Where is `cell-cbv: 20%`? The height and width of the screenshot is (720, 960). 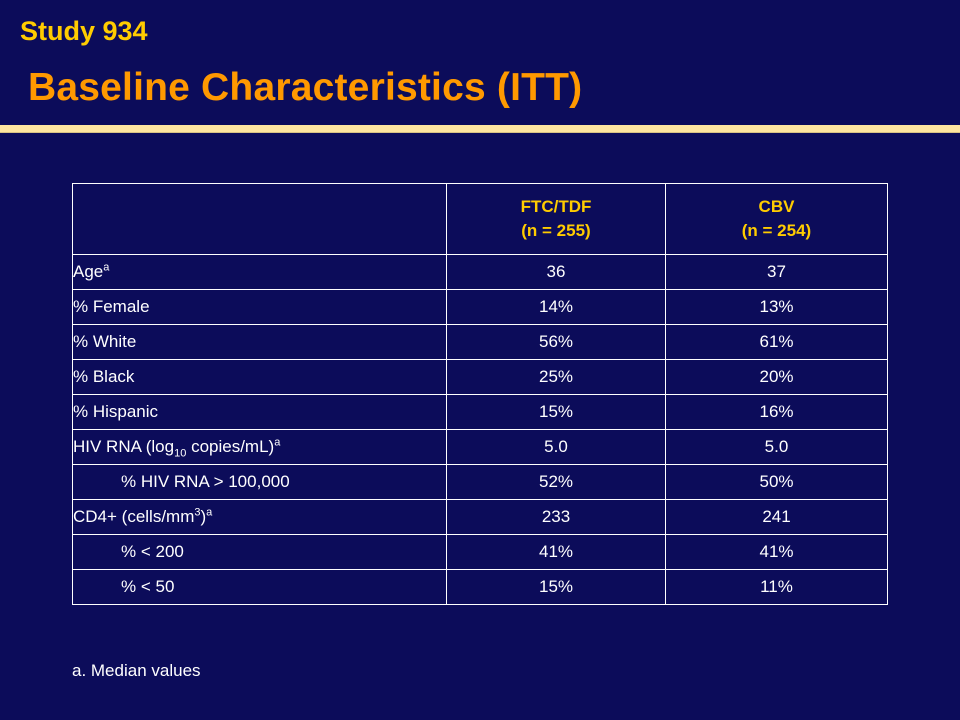
cell-cbv: 20% is located at coordinates (776, 377).